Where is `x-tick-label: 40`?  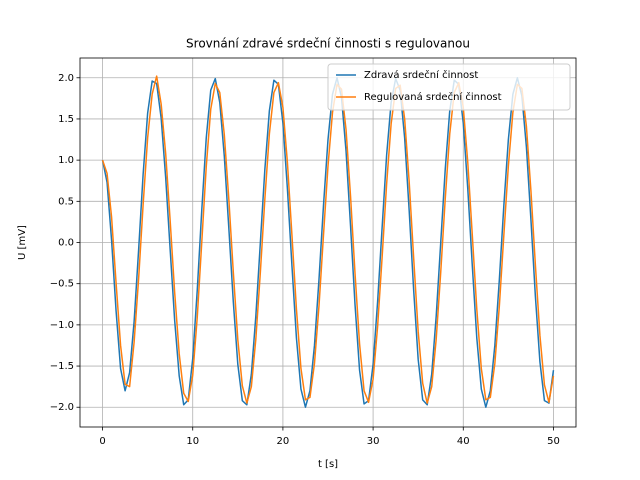
x-tick-label: 40 is located at coordinates (463, 441).